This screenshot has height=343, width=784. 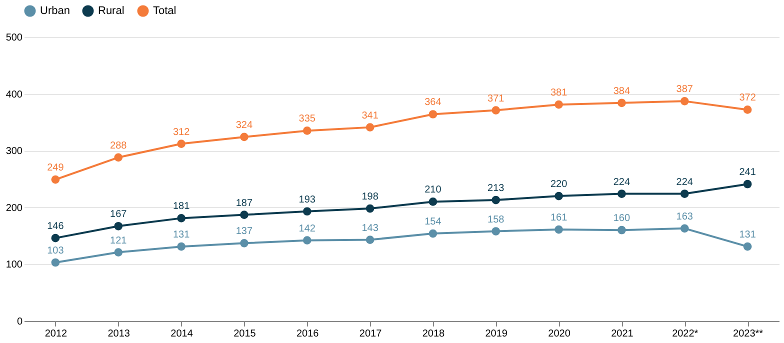 I want to click on y-tick-label: 100, so click(x=14, y=265).